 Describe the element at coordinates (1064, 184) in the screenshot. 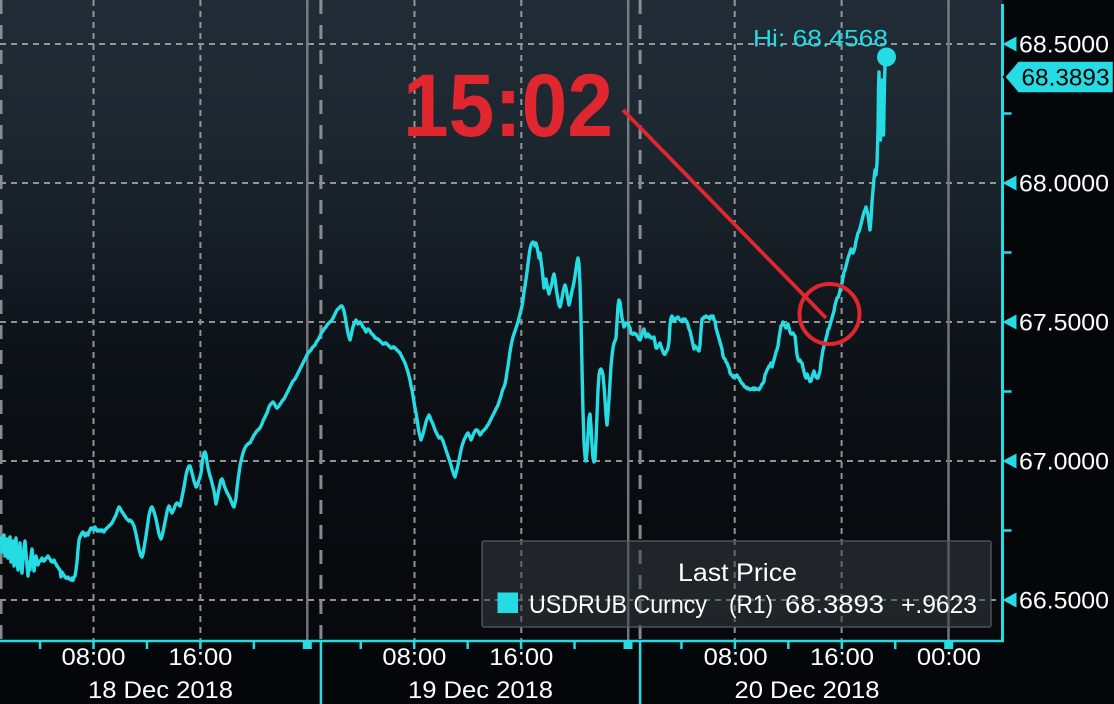

I see `svg-text: 68.0000` at that location.